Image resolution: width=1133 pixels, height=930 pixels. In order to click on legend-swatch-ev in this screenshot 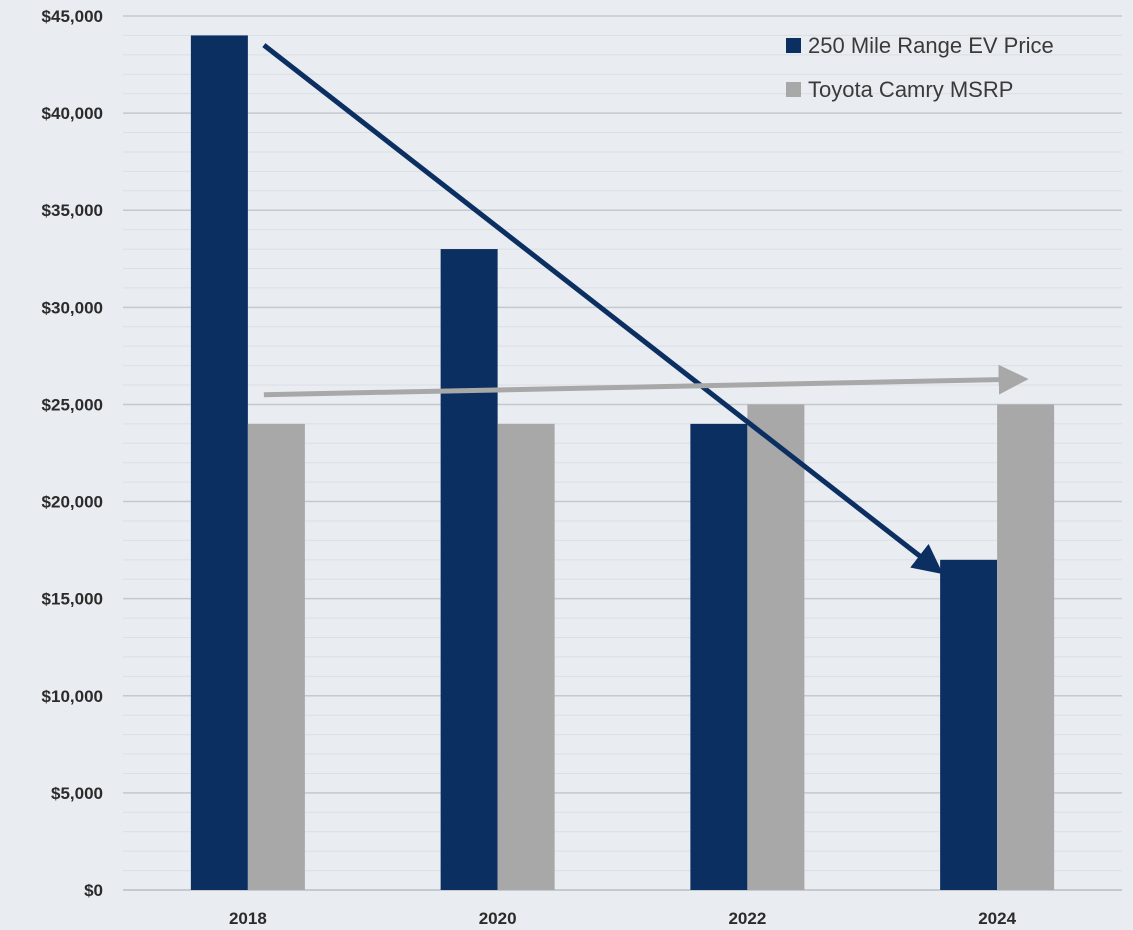, I will do `click(793, 45)`.